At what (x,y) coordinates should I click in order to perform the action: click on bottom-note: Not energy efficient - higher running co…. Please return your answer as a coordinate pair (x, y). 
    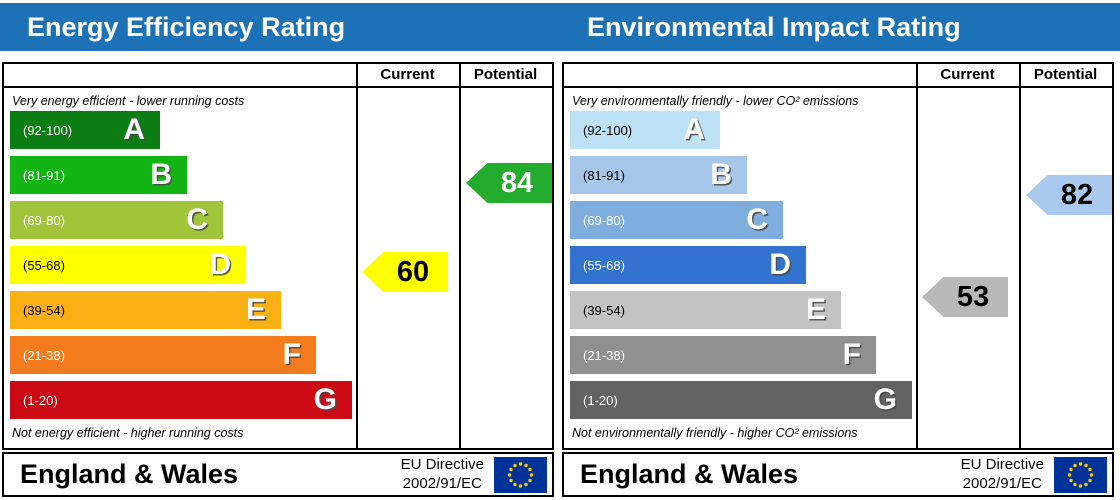
    Looking at the image, I should click on (128, 433).